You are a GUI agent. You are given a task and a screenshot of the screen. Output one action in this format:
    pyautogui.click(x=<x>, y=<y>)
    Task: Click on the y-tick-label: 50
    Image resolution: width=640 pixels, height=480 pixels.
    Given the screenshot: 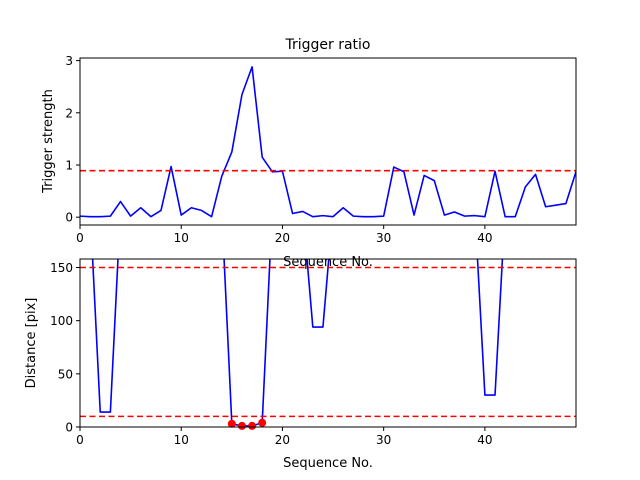 What is the action you would take?
    pyautogui.click(x=65, y=374)
    